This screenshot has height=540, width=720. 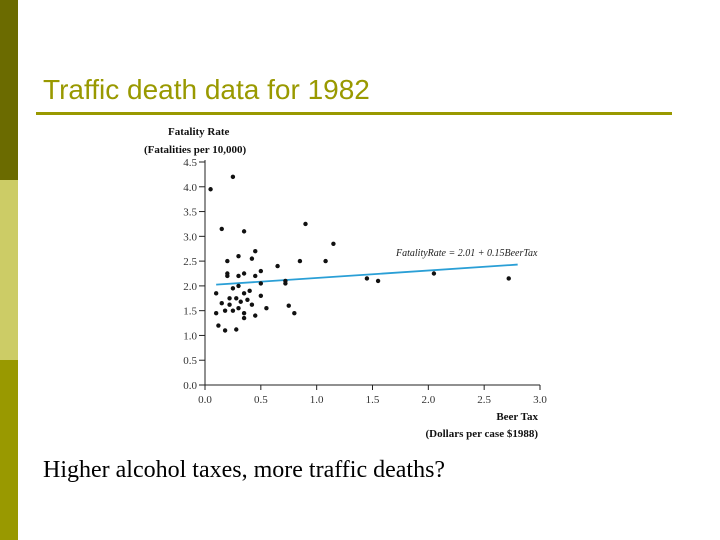 What do you see at coordinates (195, 150) in the screenshot?
I see `y-axis-label-line2: (Fatalities per 10,000)` at bounding box center [195, 150].